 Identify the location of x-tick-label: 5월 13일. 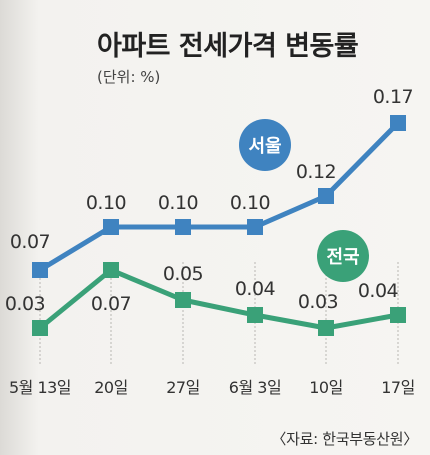
(40, 387).